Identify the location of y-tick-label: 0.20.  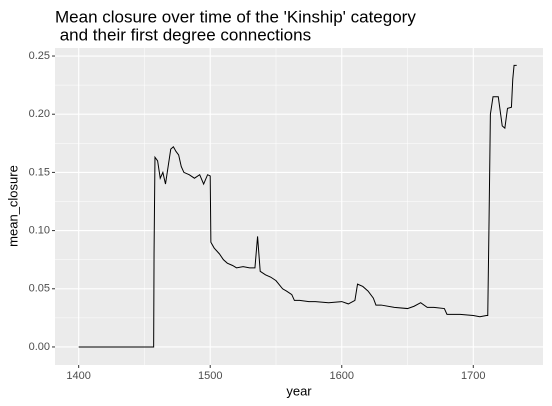
(39, 114).